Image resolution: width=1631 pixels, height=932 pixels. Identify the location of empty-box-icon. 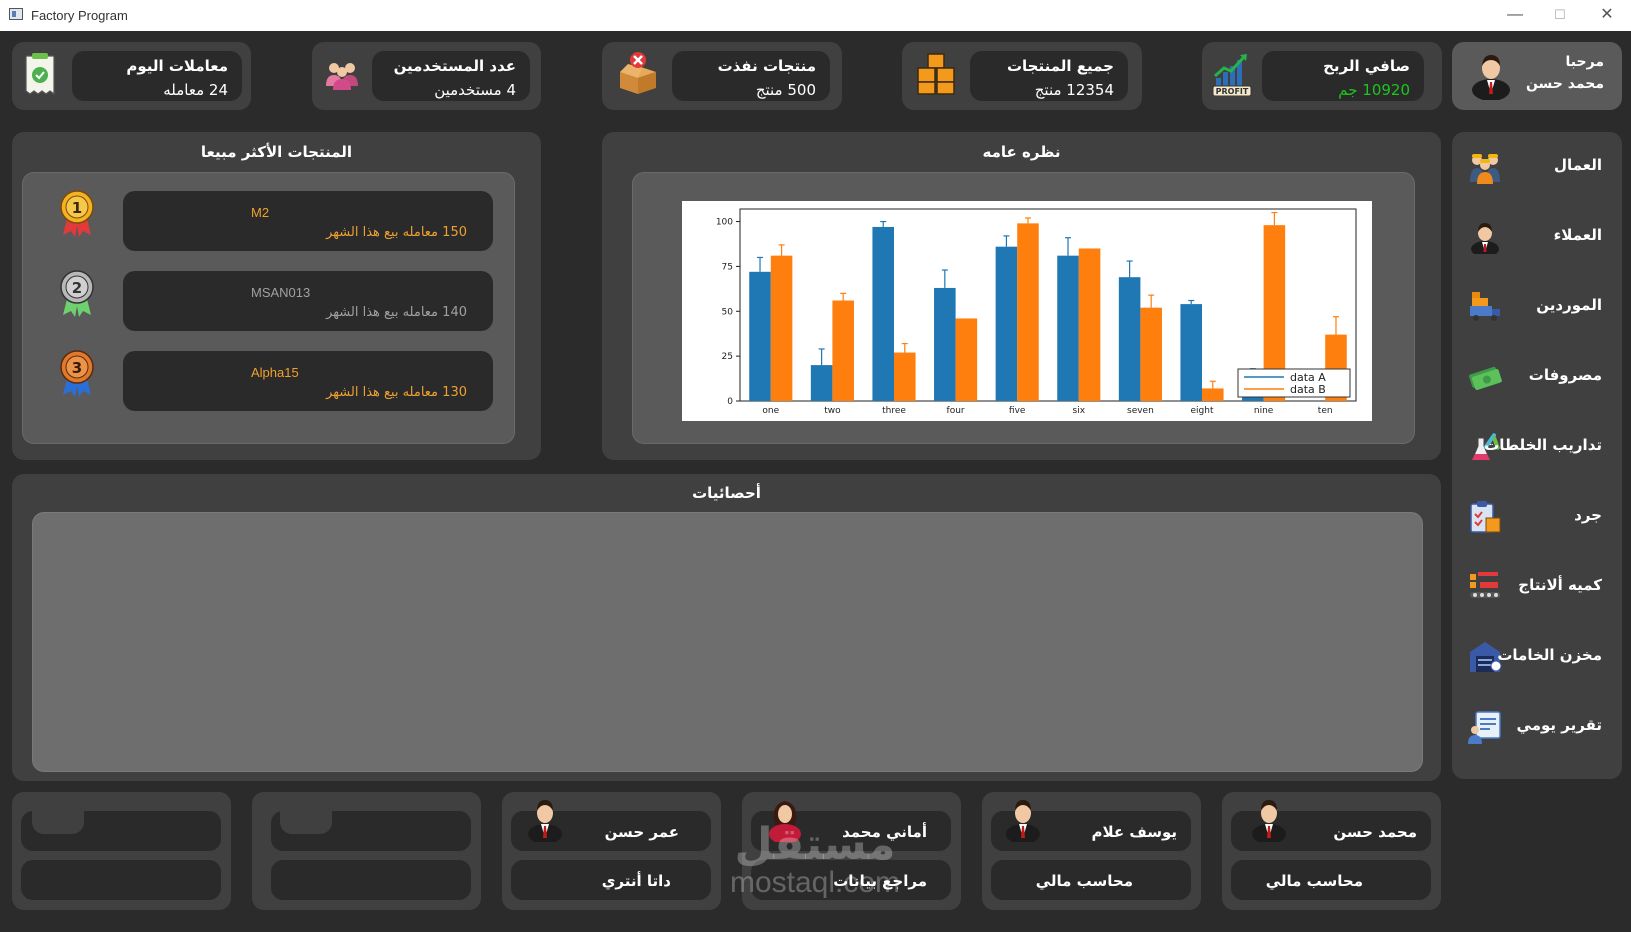
(638, 73).